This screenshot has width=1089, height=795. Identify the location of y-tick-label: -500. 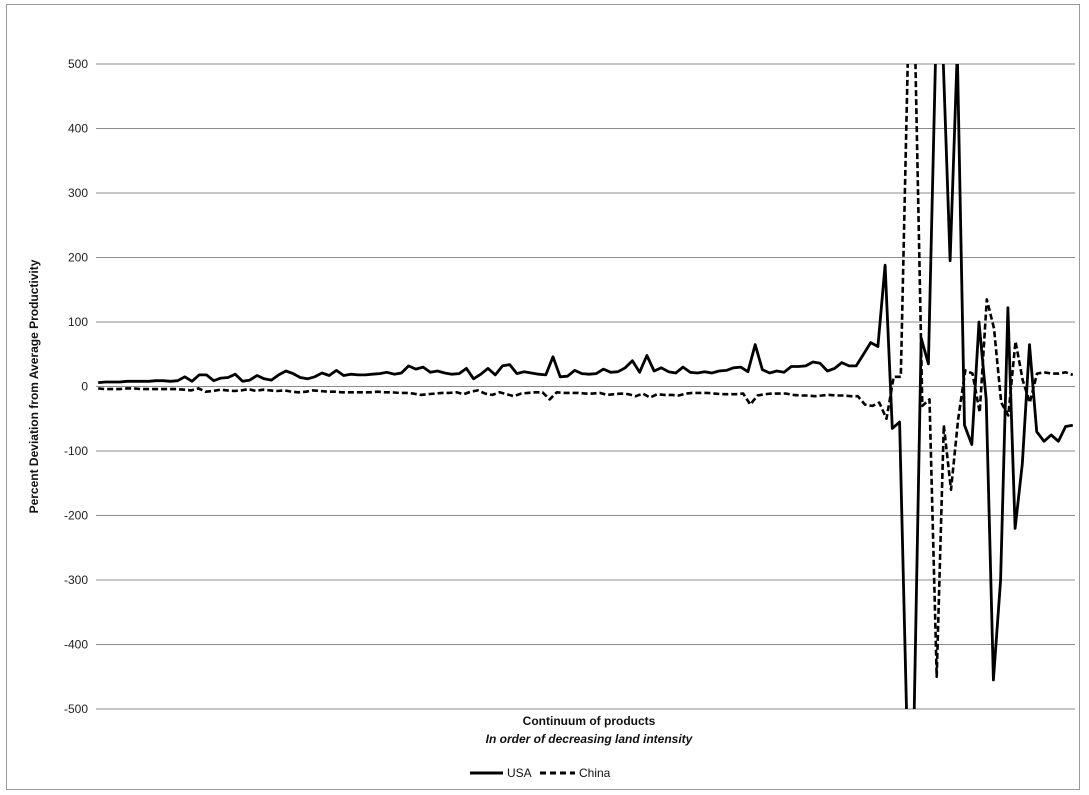
(76, 709).